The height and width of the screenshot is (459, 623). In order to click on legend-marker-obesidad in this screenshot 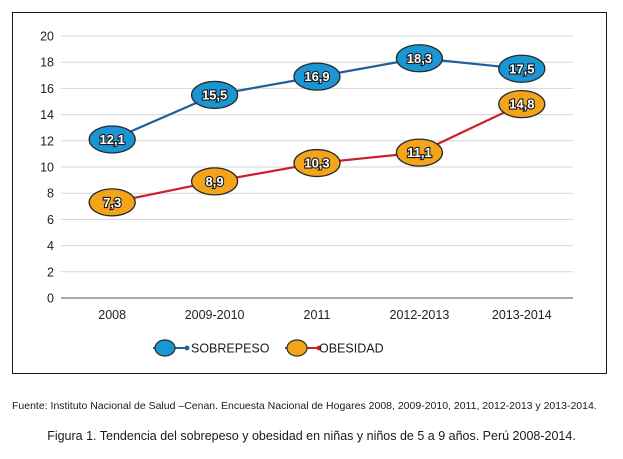, I will do `click(297, 348)`.